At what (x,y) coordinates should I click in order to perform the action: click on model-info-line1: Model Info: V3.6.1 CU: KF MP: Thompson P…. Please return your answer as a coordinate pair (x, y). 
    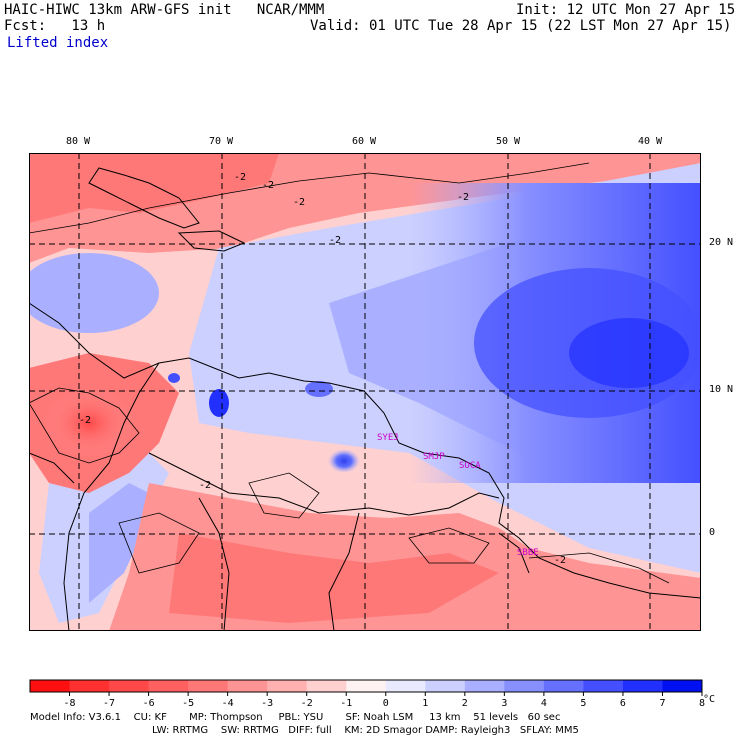
    Looking at the image, I should click on (295, 717).